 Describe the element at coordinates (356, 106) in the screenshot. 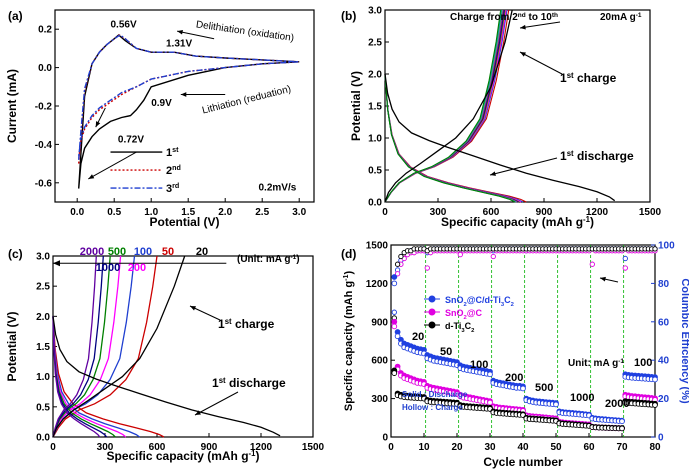

I see `y-axis-title: Potential (V)` at that location.